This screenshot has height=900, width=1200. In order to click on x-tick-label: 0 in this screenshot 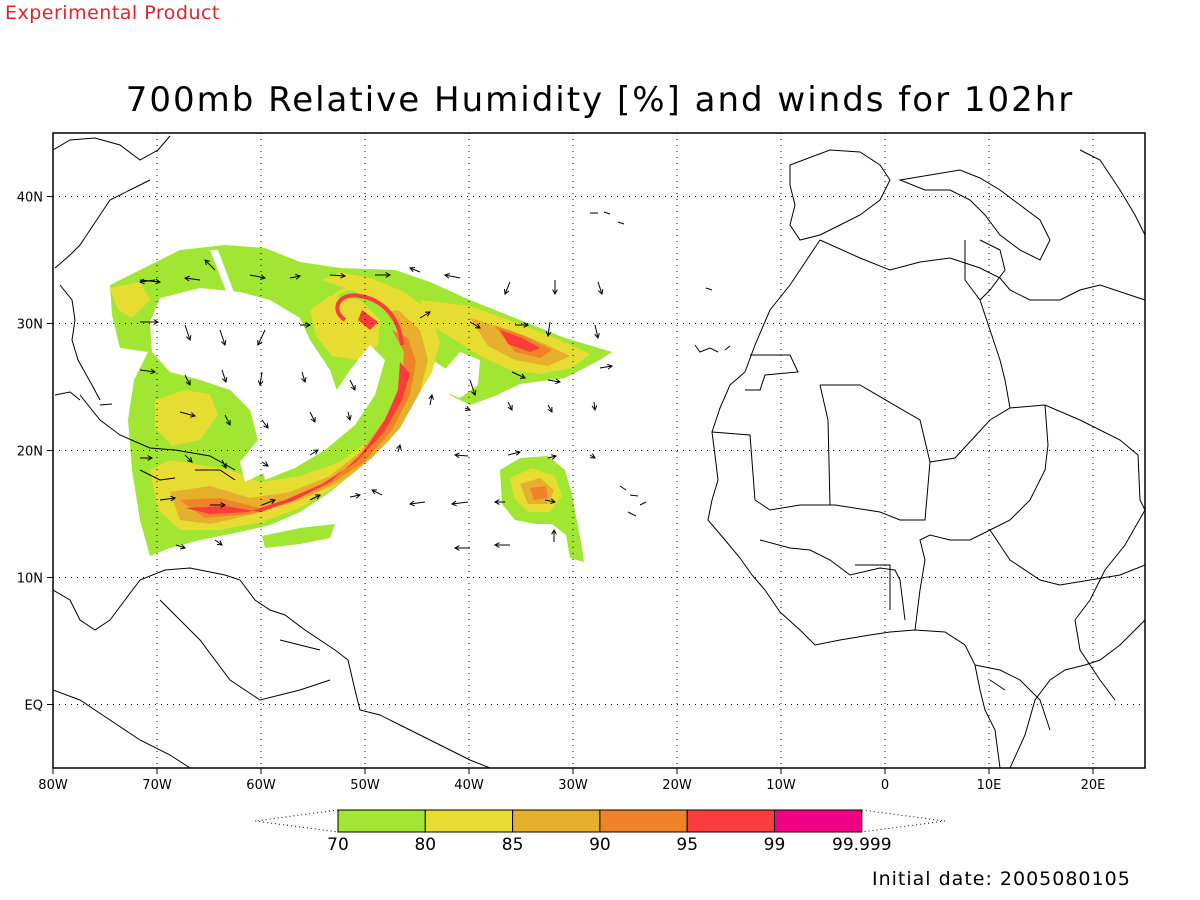, I will do `click(885, 785)`.